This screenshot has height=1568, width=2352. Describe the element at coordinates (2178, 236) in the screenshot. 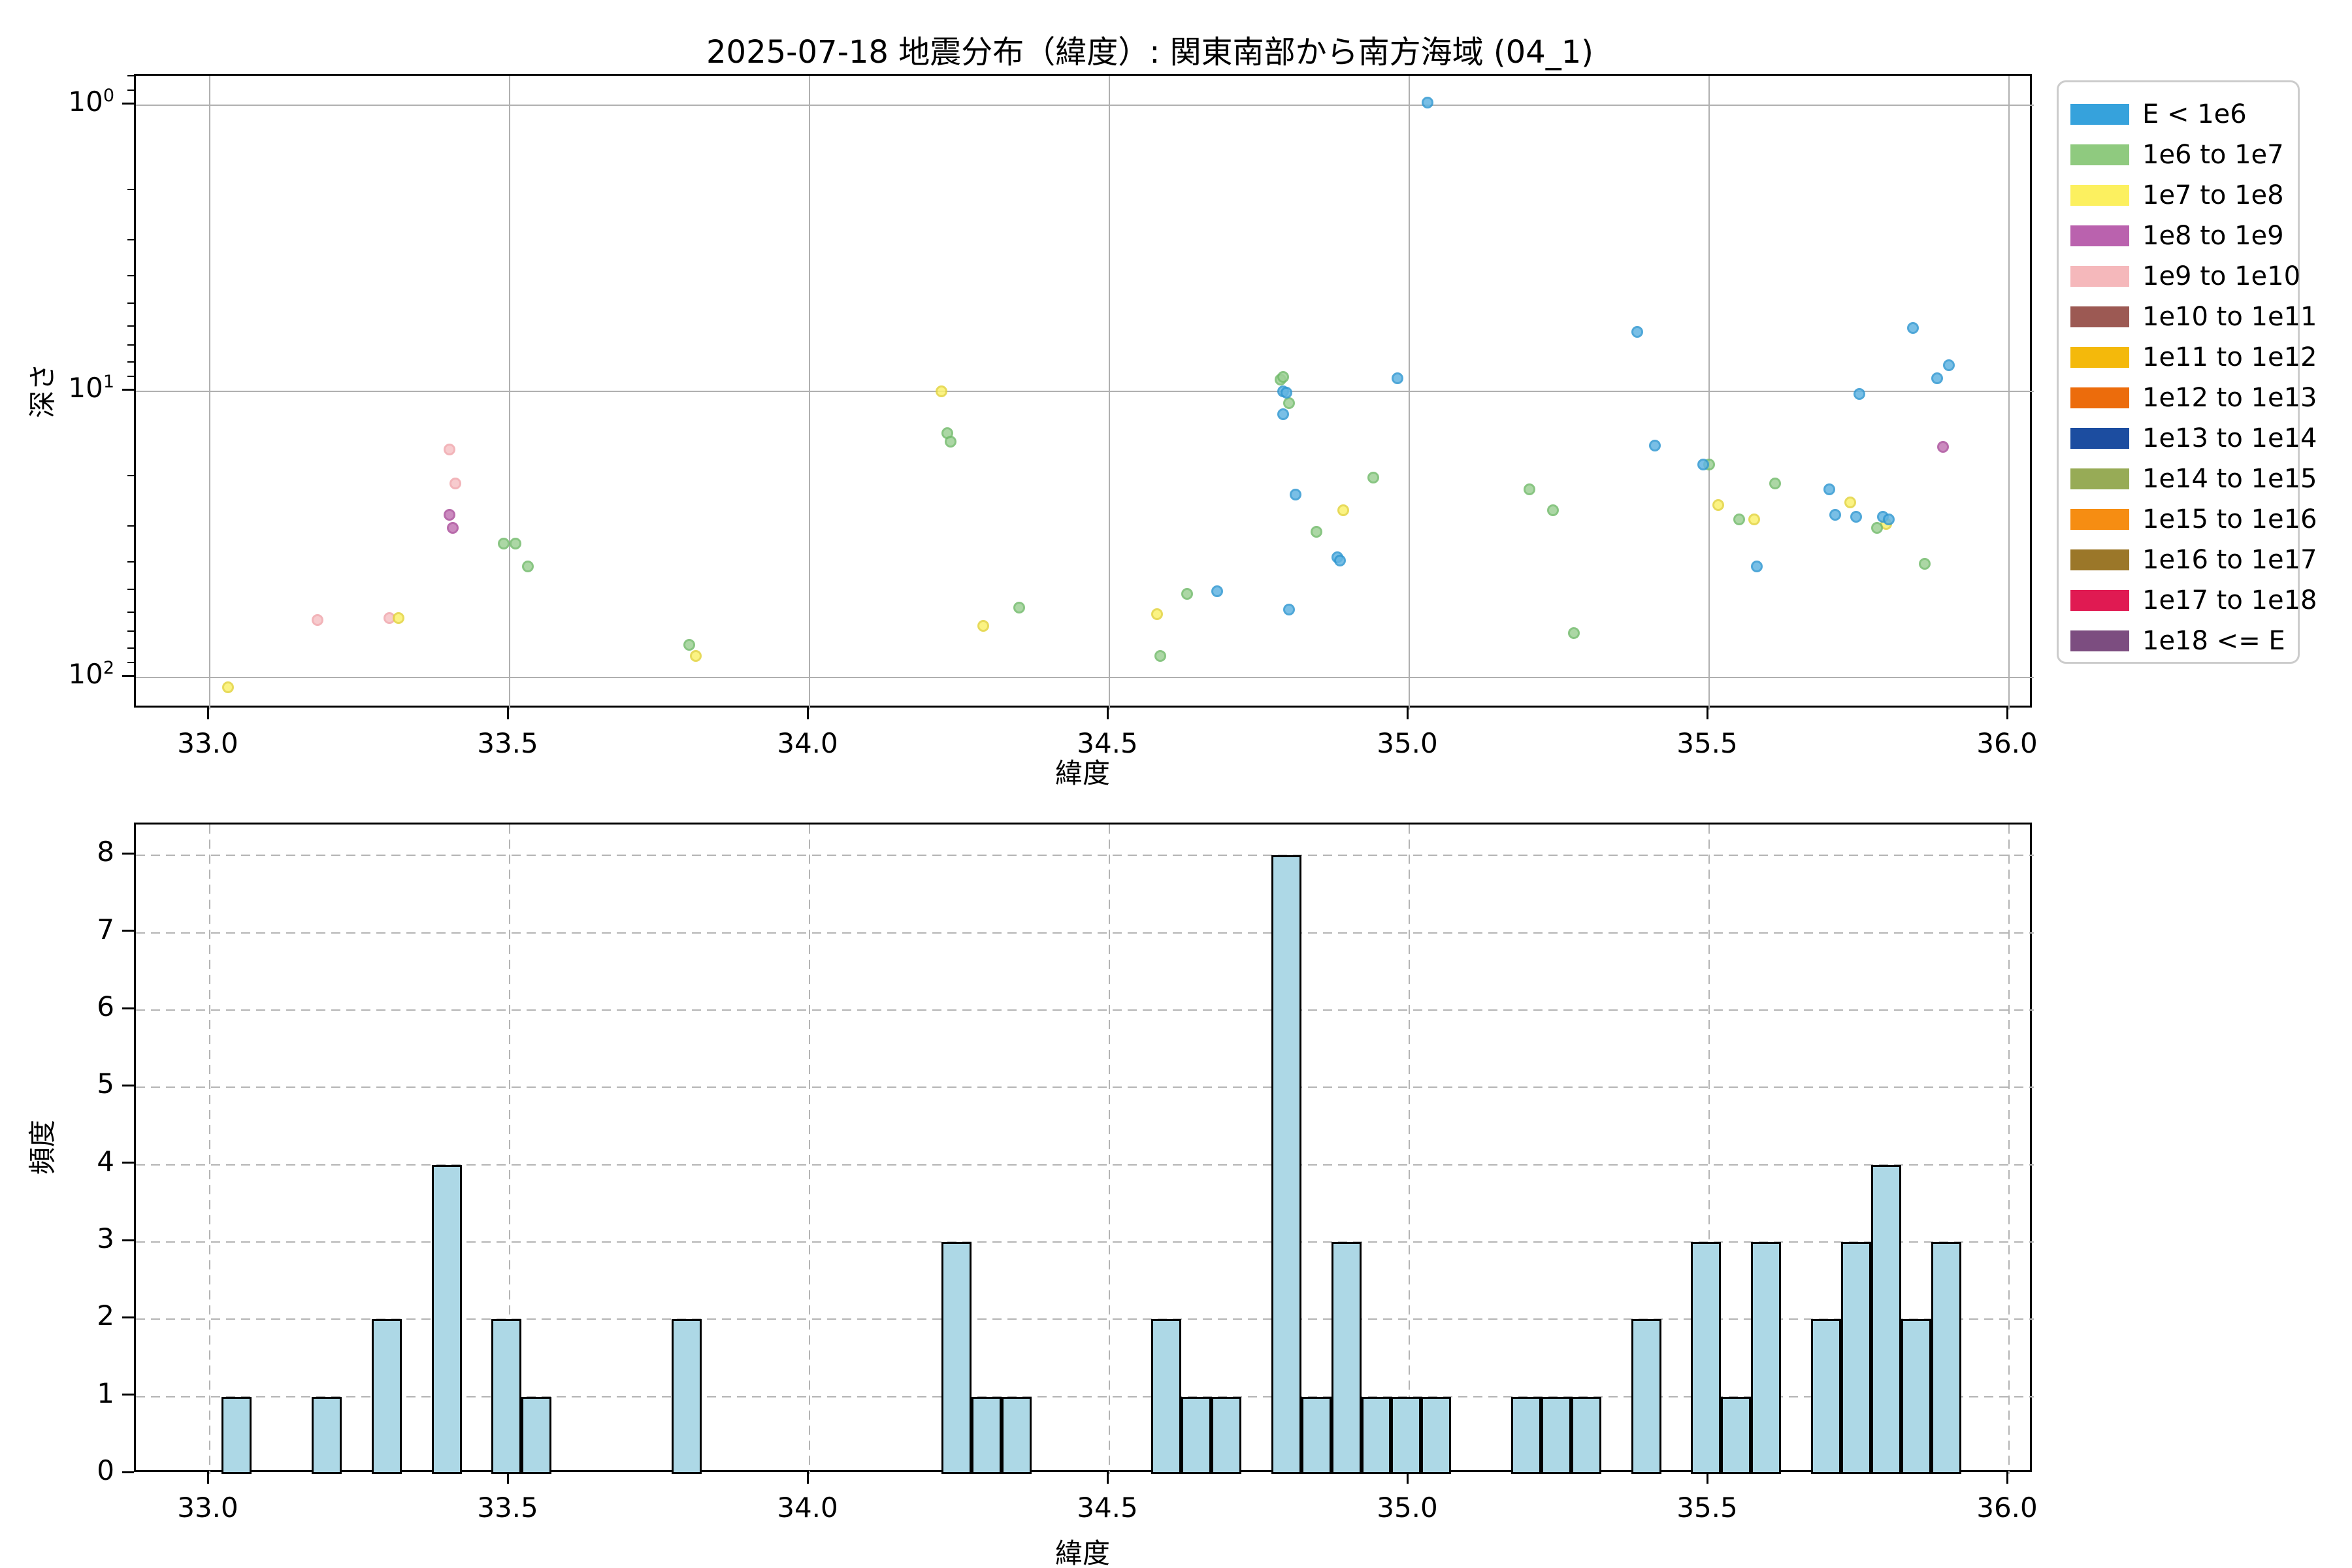

I see `legend-item: 1e8 to 1e9` at that location.